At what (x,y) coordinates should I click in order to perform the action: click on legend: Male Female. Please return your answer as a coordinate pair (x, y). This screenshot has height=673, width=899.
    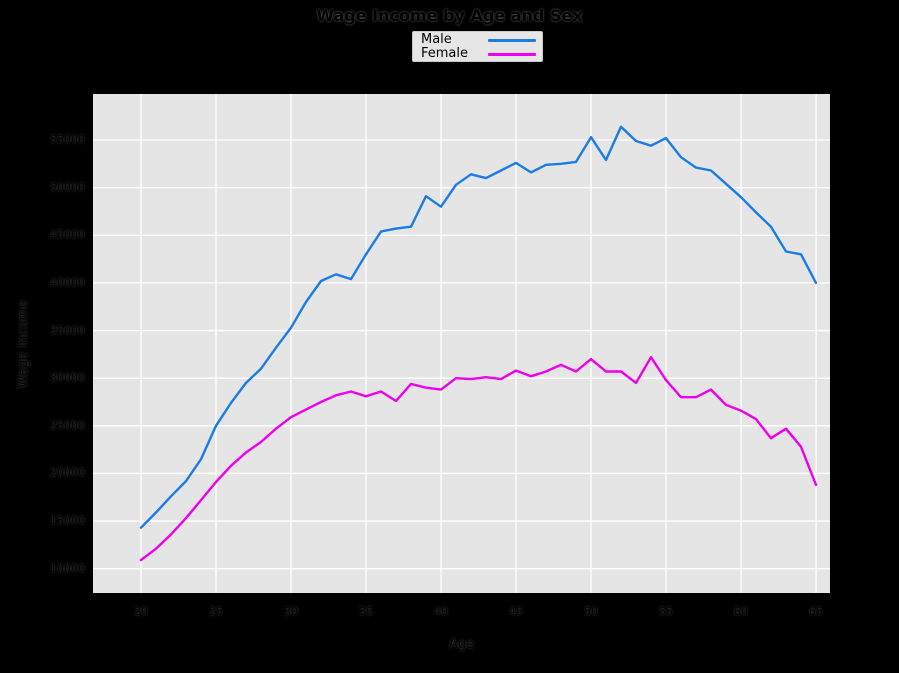
    Looking at the image, I should click on (477, 46).